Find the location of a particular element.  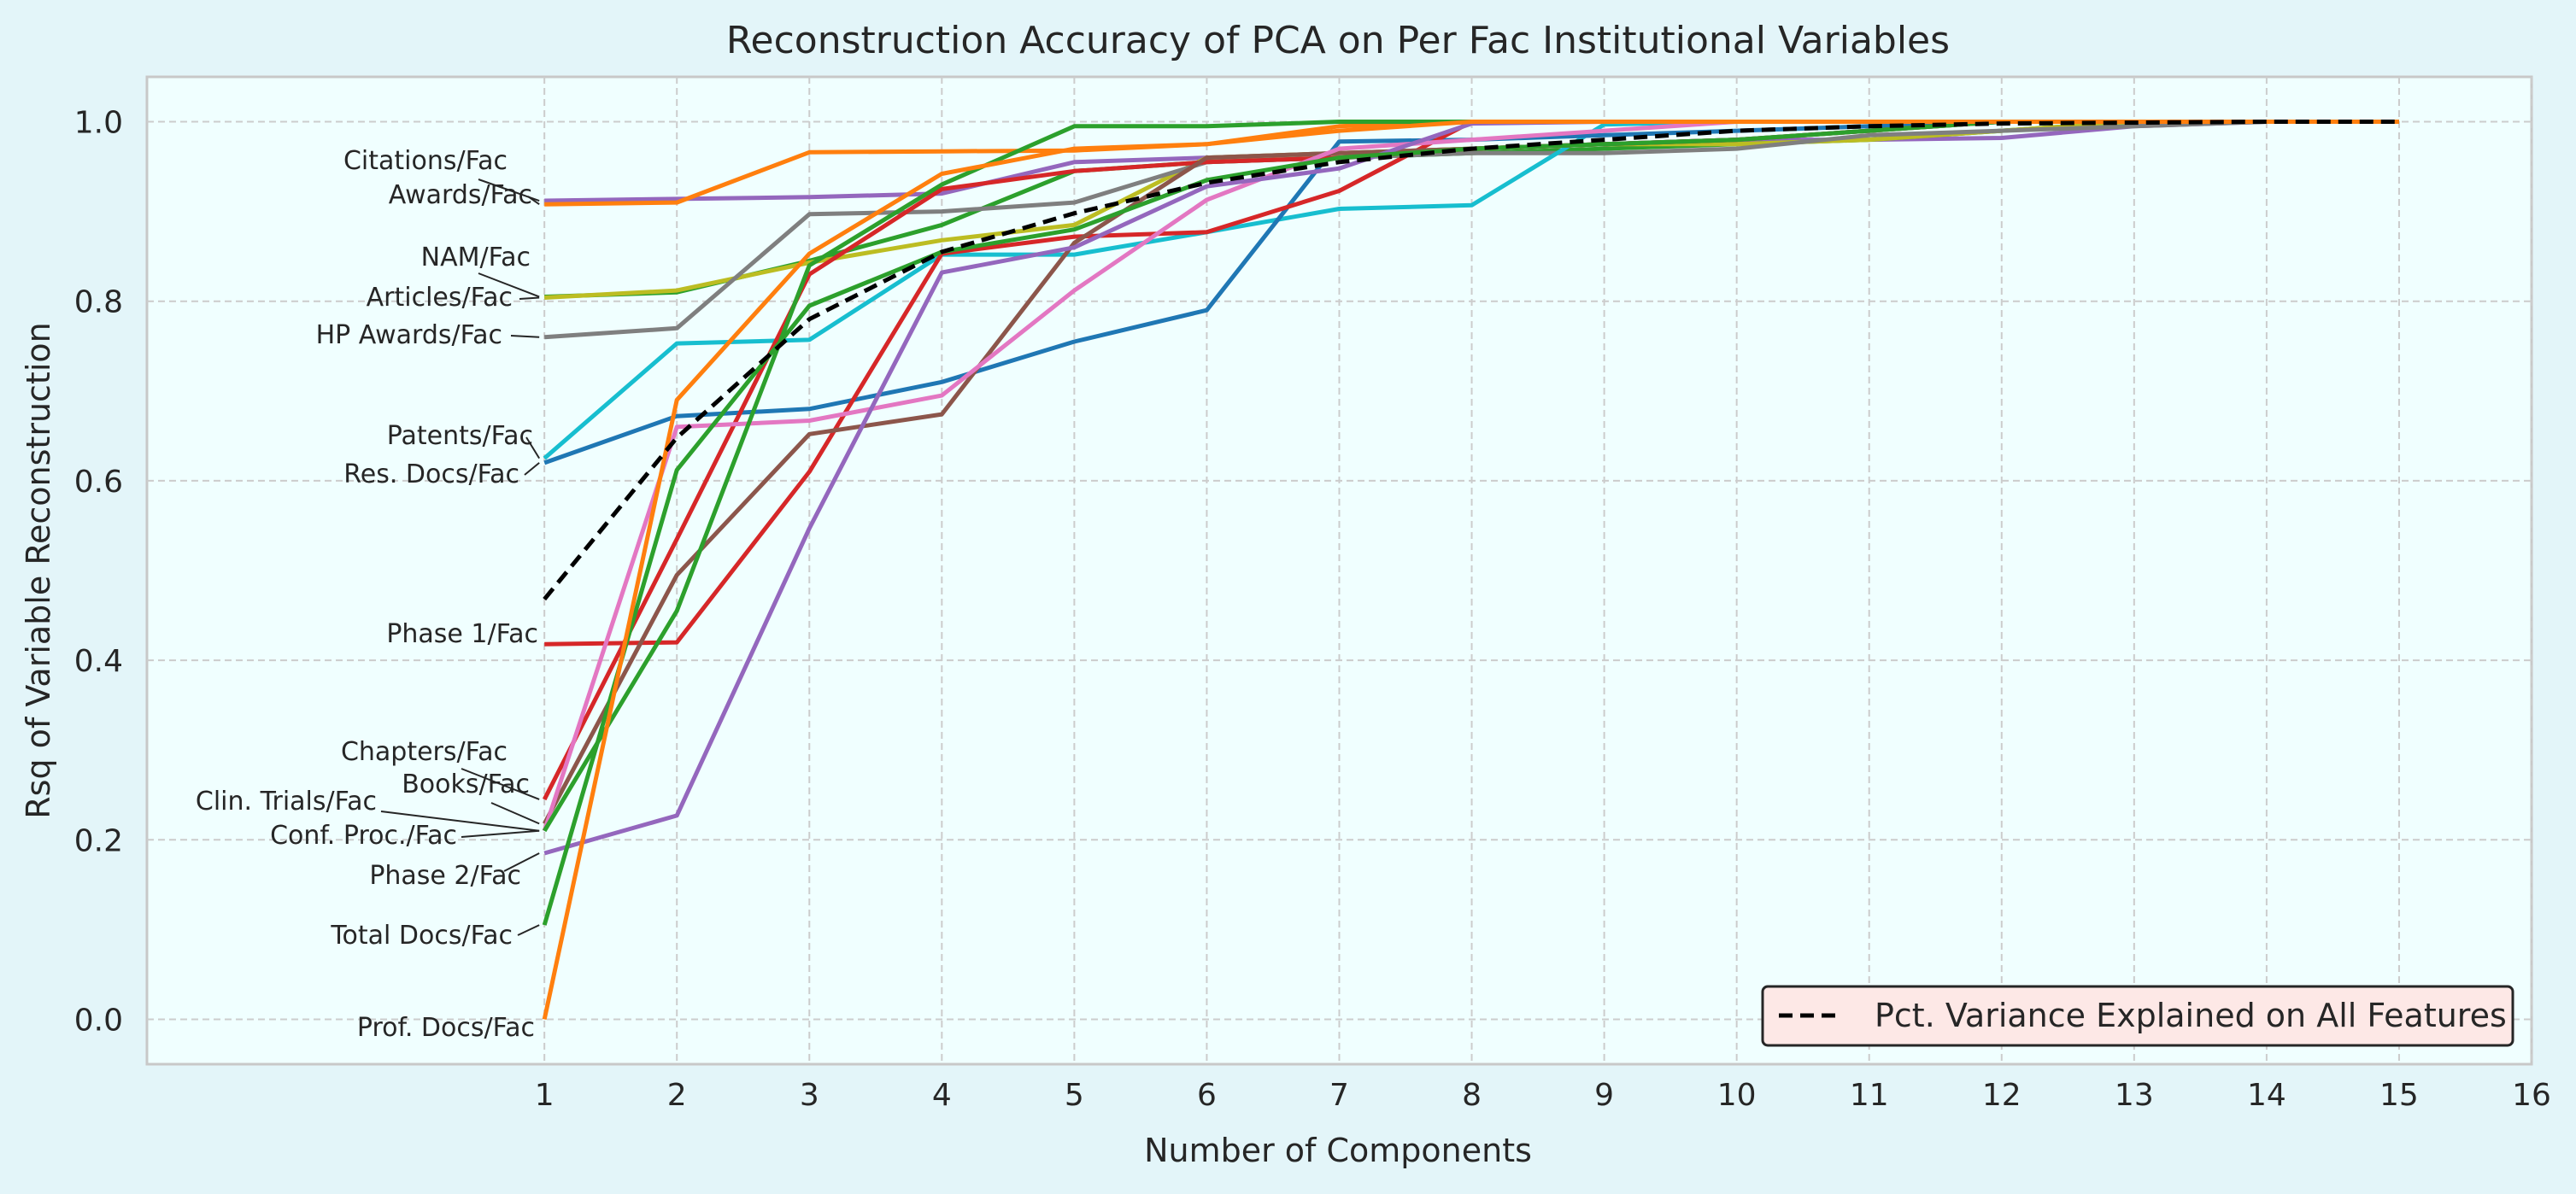

series-annotation-label: Conf. Proc./Fac is located at coordinates (363, 836).